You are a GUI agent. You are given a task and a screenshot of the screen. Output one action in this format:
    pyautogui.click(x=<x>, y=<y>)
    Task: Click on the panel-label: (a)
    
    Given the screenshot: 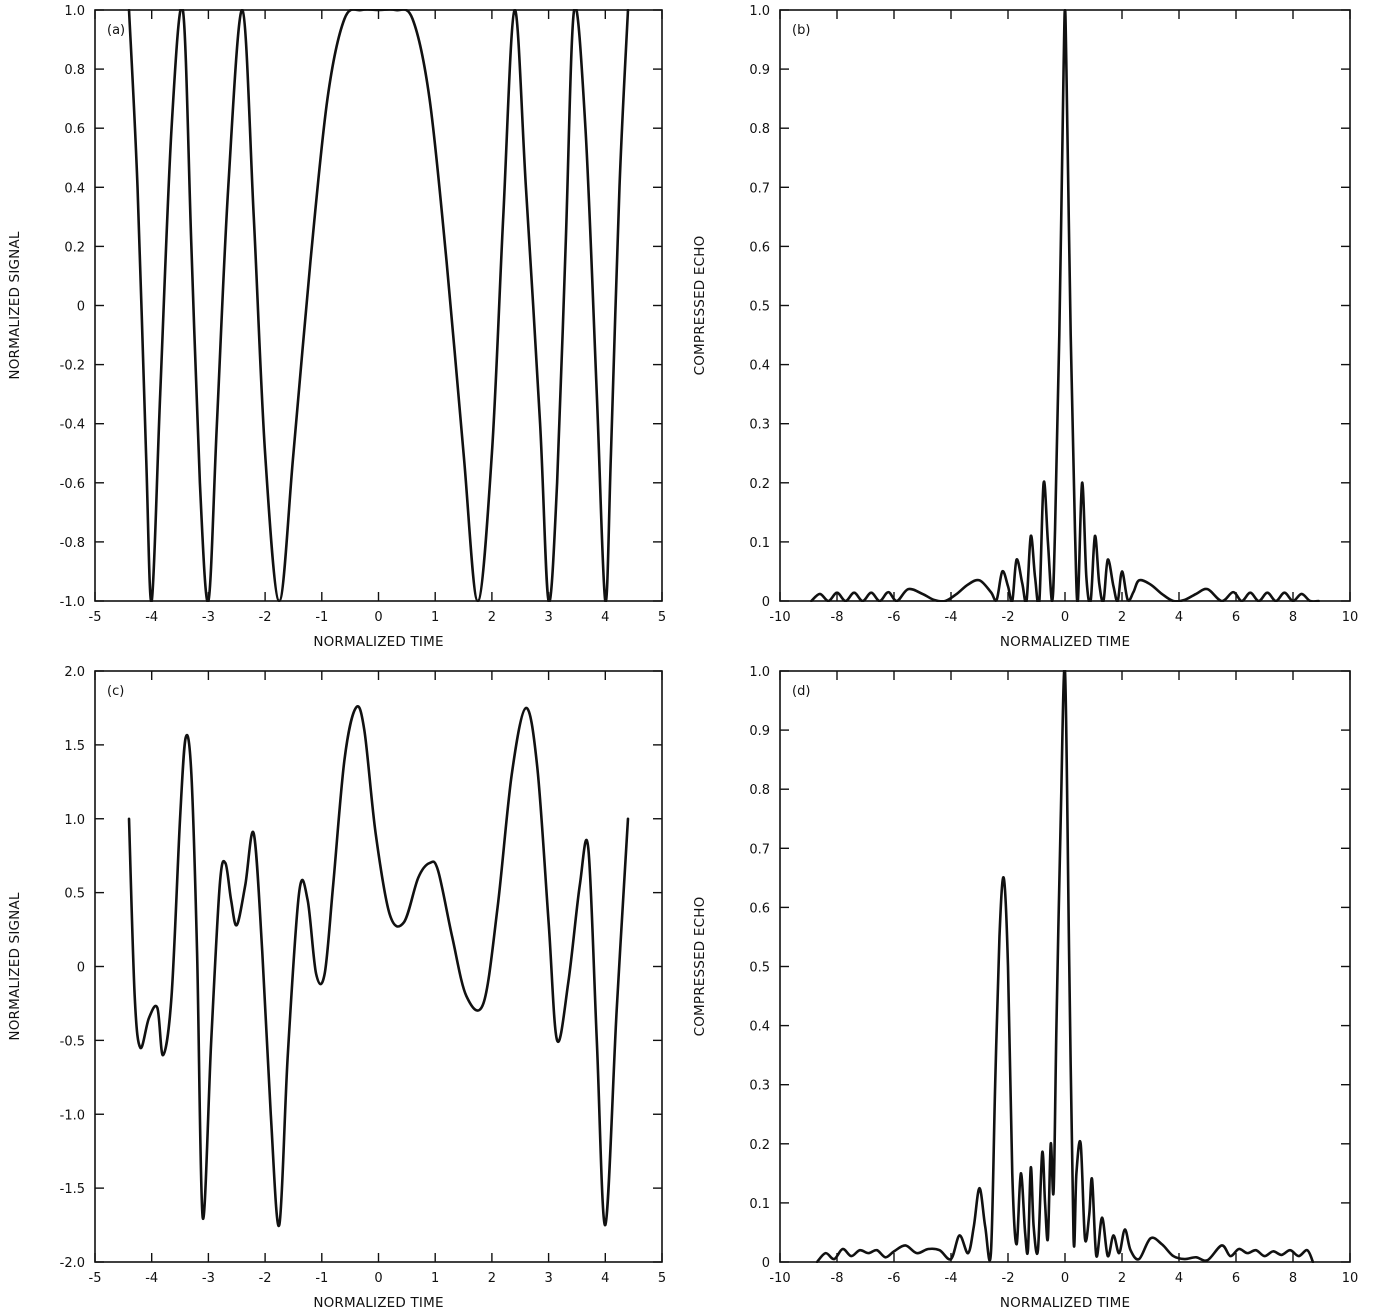 What is the action you would take?
    pyautogui.click(x=116, y=30)
    